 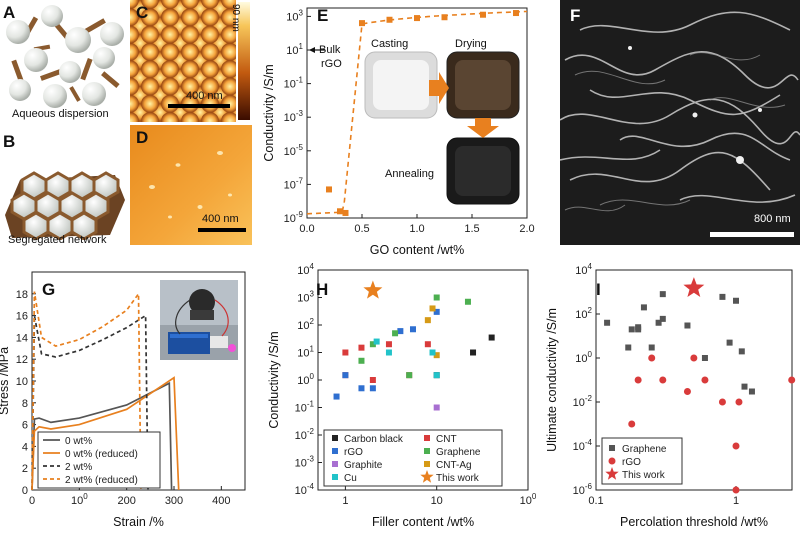 I want to click on y-tick-label: 12, so click(x=22, y=360).